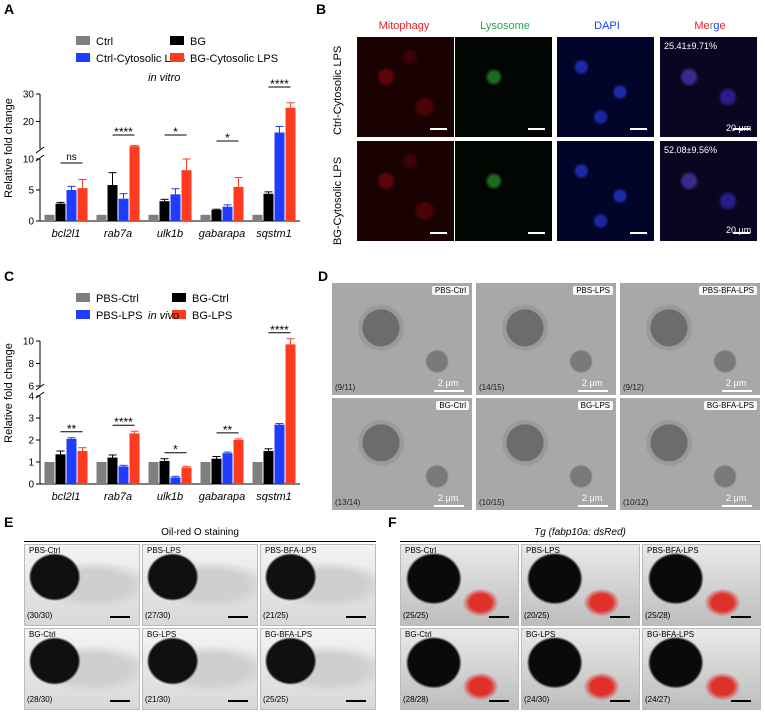  I want to click on y-tick-label: 20, so click(29, 122).